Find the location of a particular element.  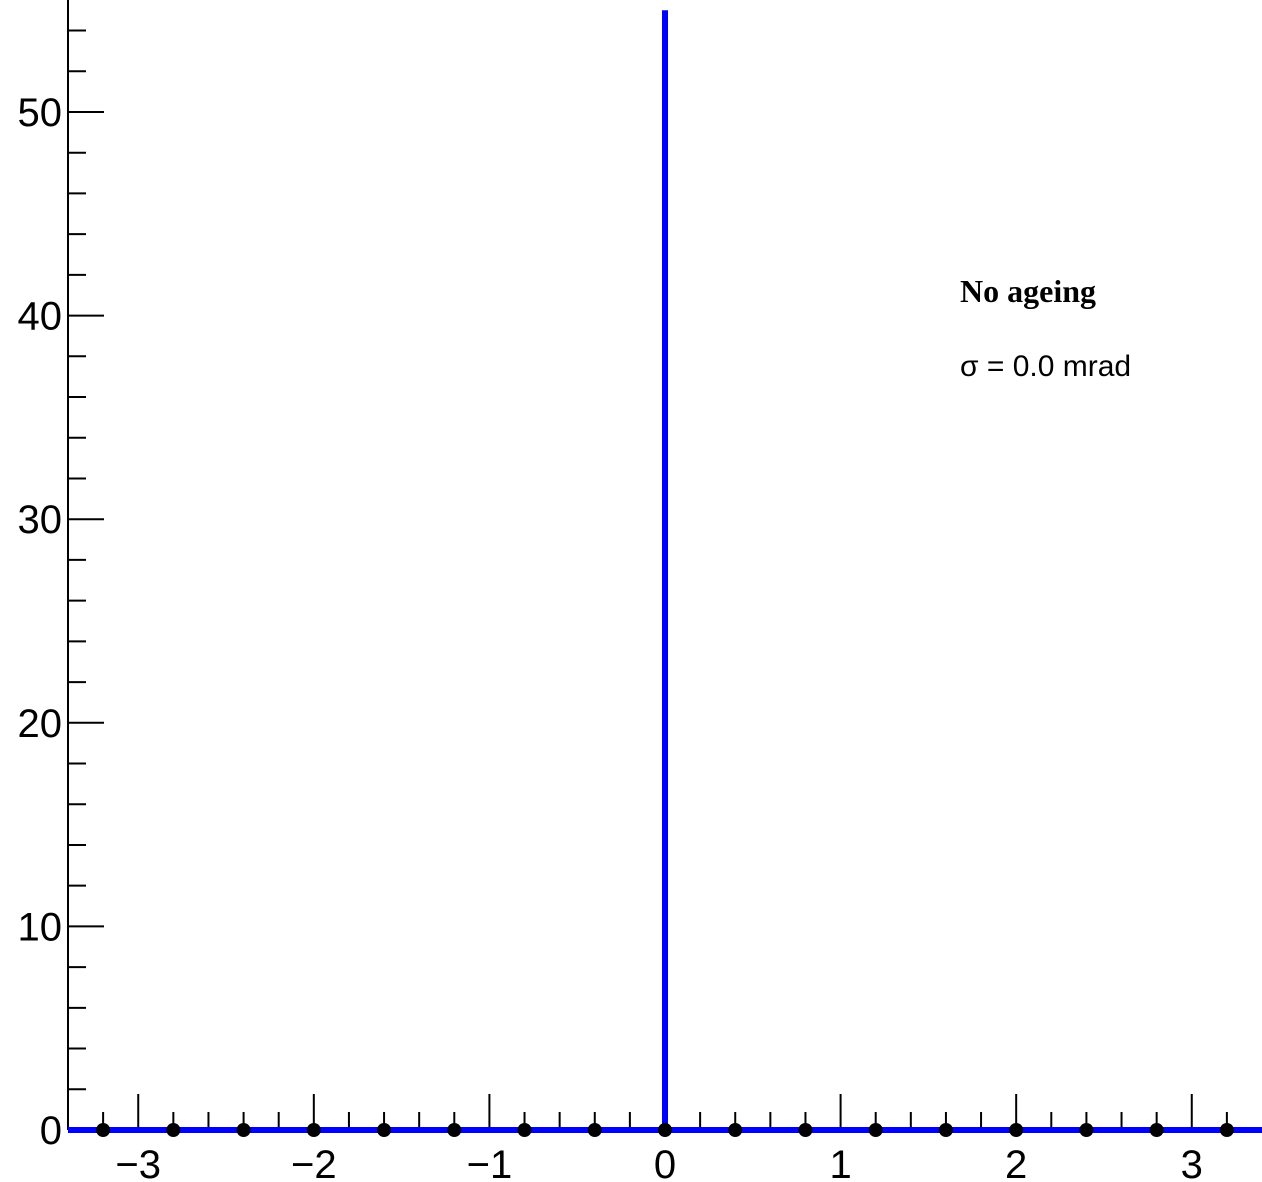

x-tick-label: 3 is located at coordinates (1192, 1162).